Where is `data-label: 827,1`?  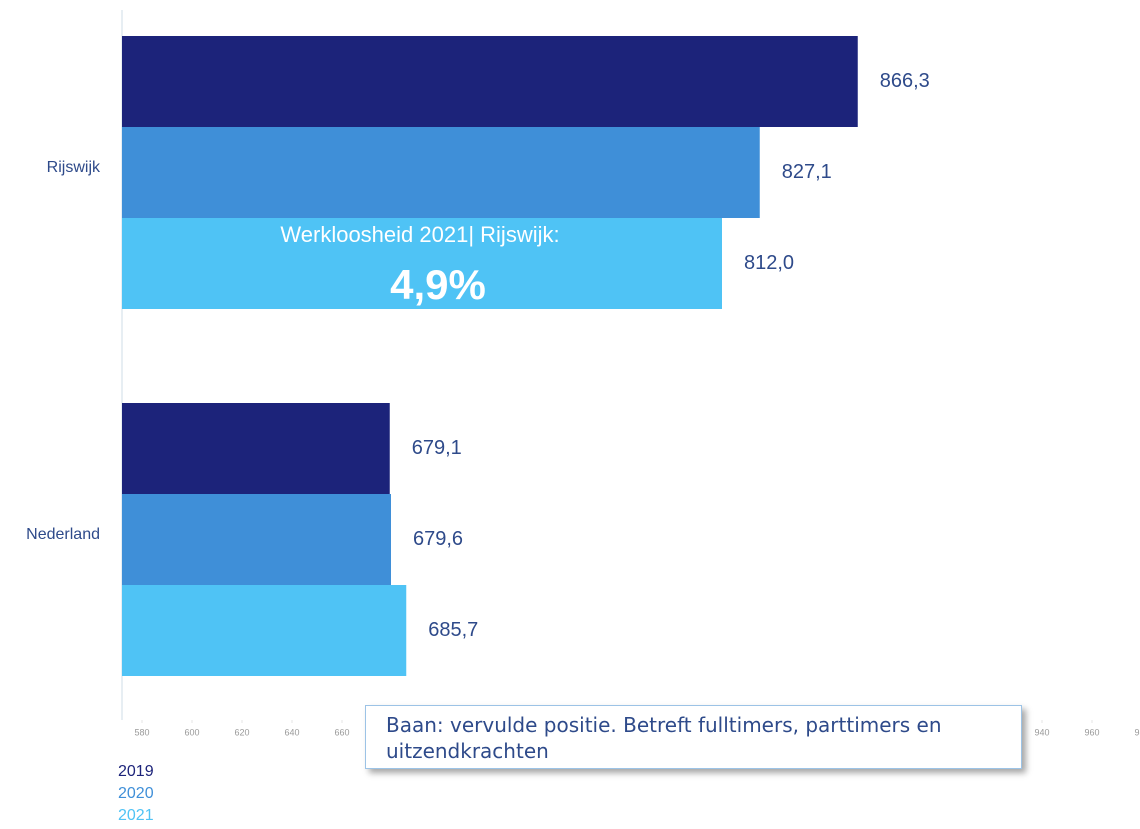 data-label: 827,1 is located at coordinates (807, 172).